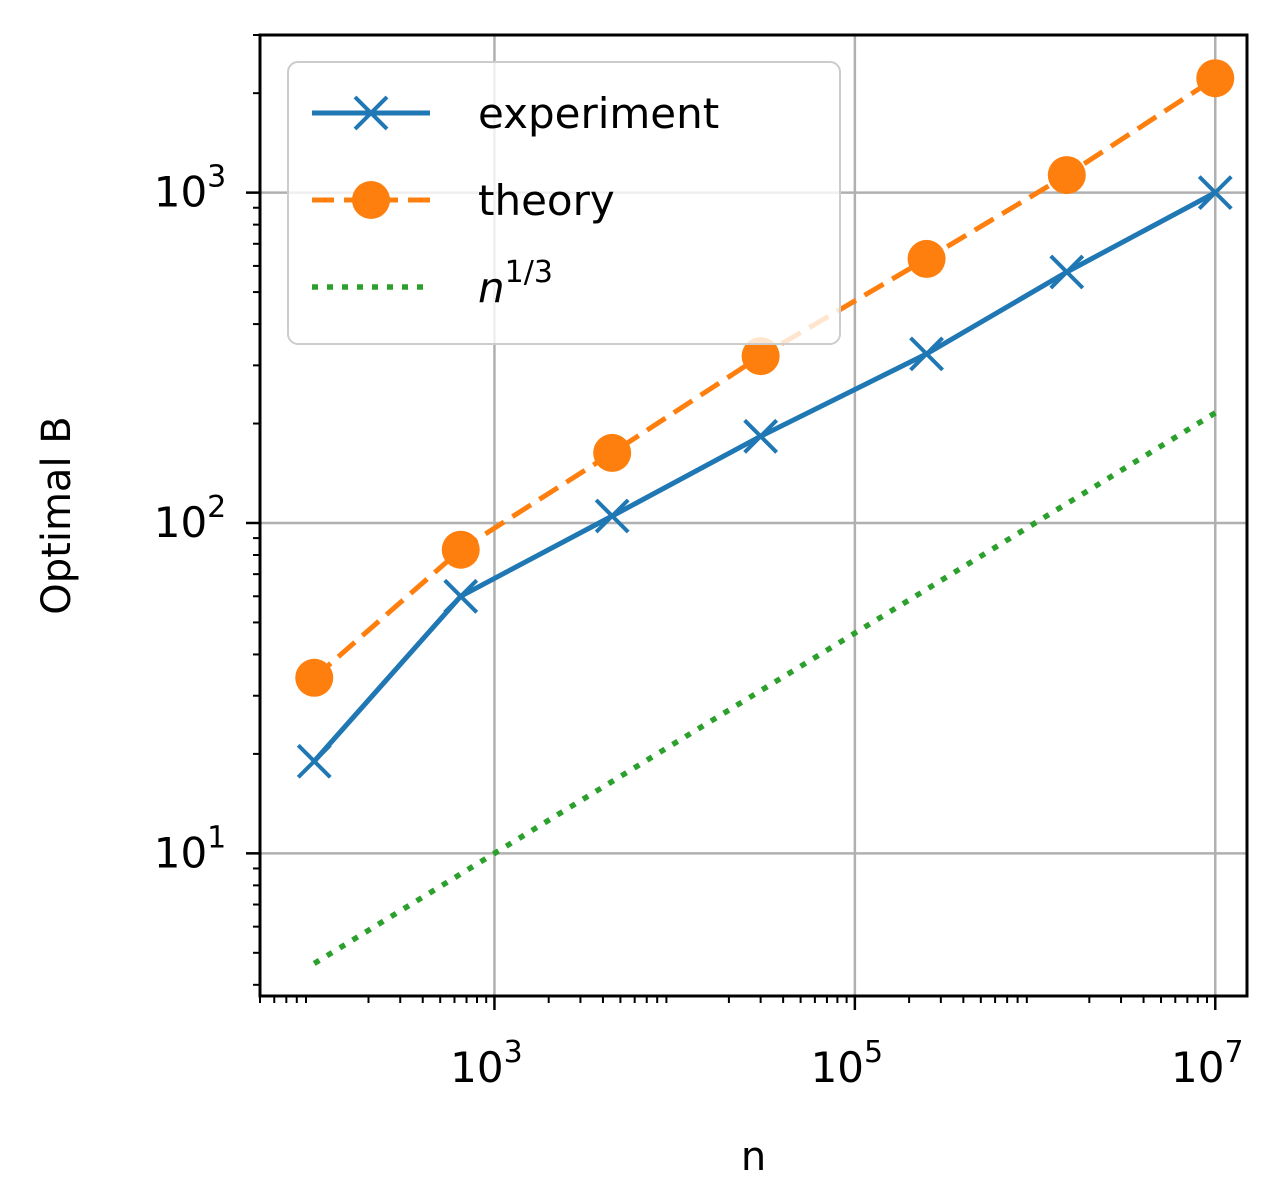 Image resolution: width=1276 pixels, height=1196 pixels. I want to click on legend-entry: experiment, so click(515, 113).